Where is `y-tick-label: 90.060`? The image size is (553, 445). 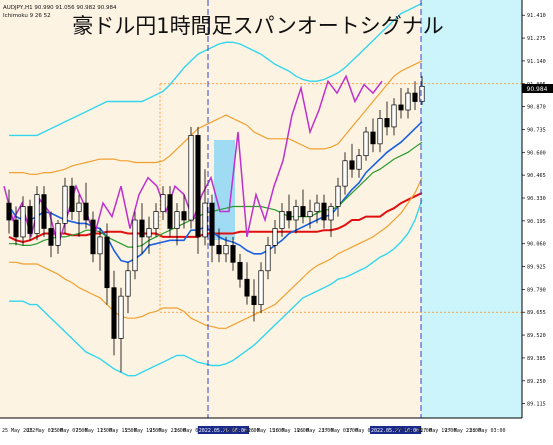
y-tick-label: 90.060 is located at coordinates (536, 245).